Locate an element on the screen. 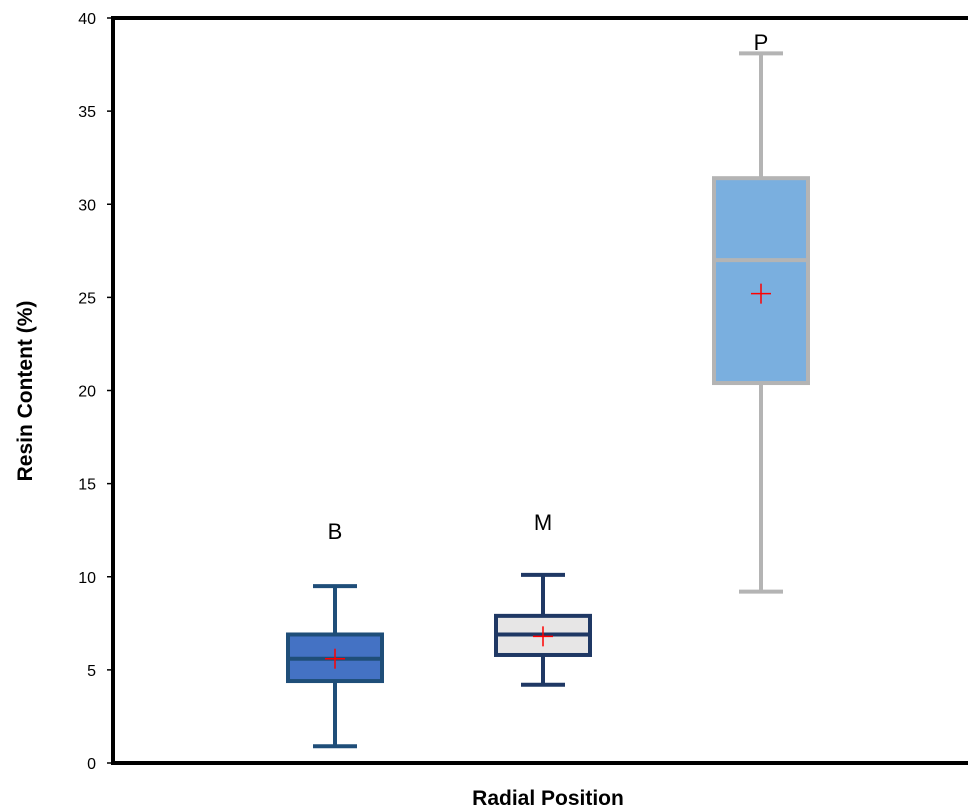  box-M: M is located at coordinates (543, 598).